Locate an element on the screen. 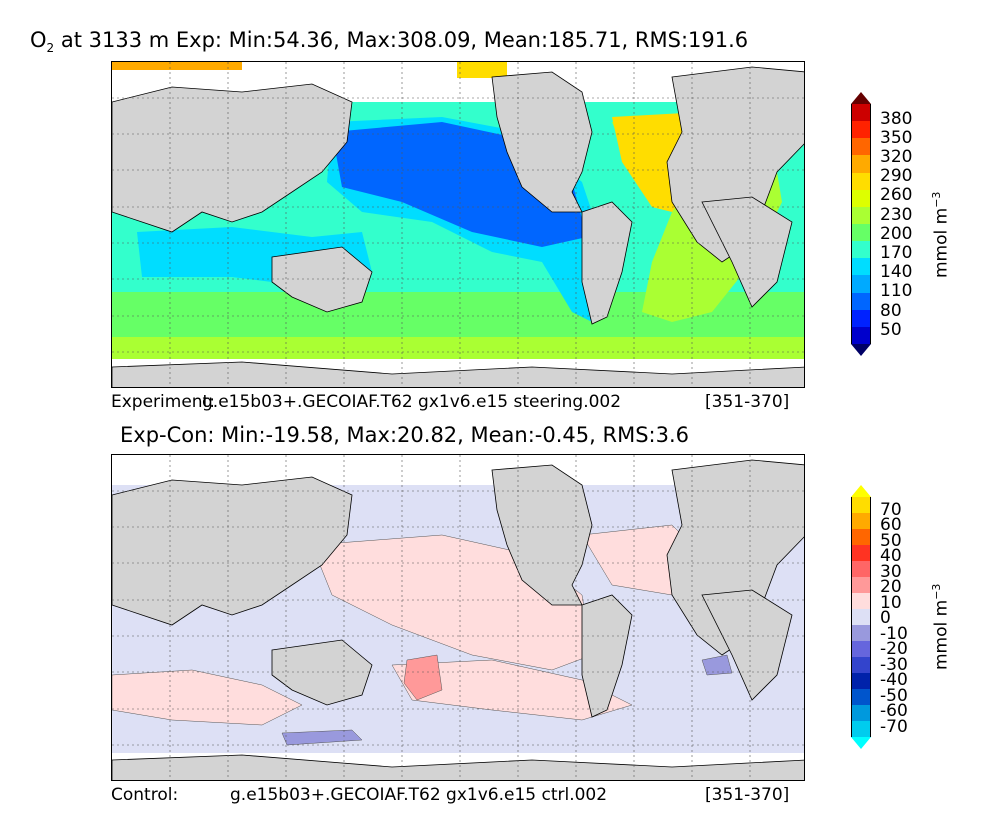  top-colorbar-tick-label: 380 is located at coordinates (896, 118).